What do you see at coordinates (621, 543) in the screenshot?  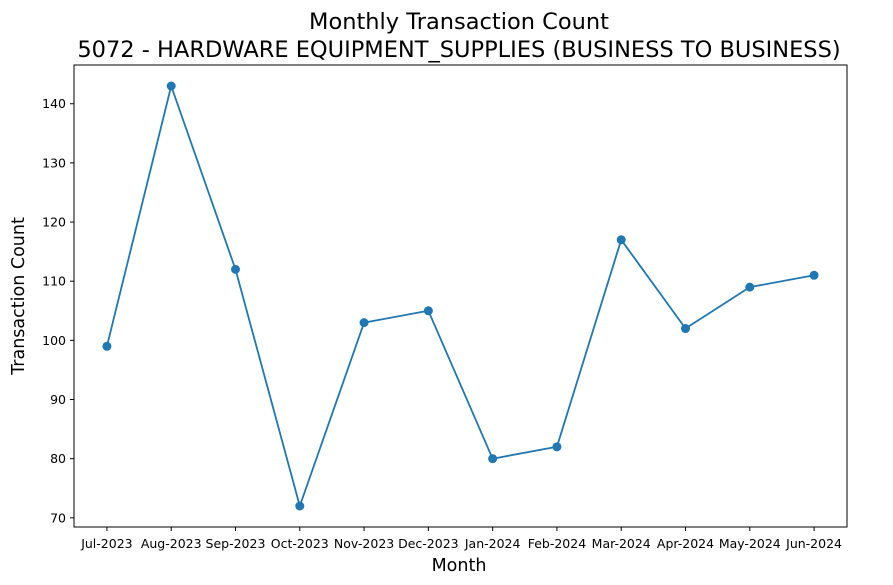 I see `x-tick-label: Mar-2024` at bounding box center [621, 543].